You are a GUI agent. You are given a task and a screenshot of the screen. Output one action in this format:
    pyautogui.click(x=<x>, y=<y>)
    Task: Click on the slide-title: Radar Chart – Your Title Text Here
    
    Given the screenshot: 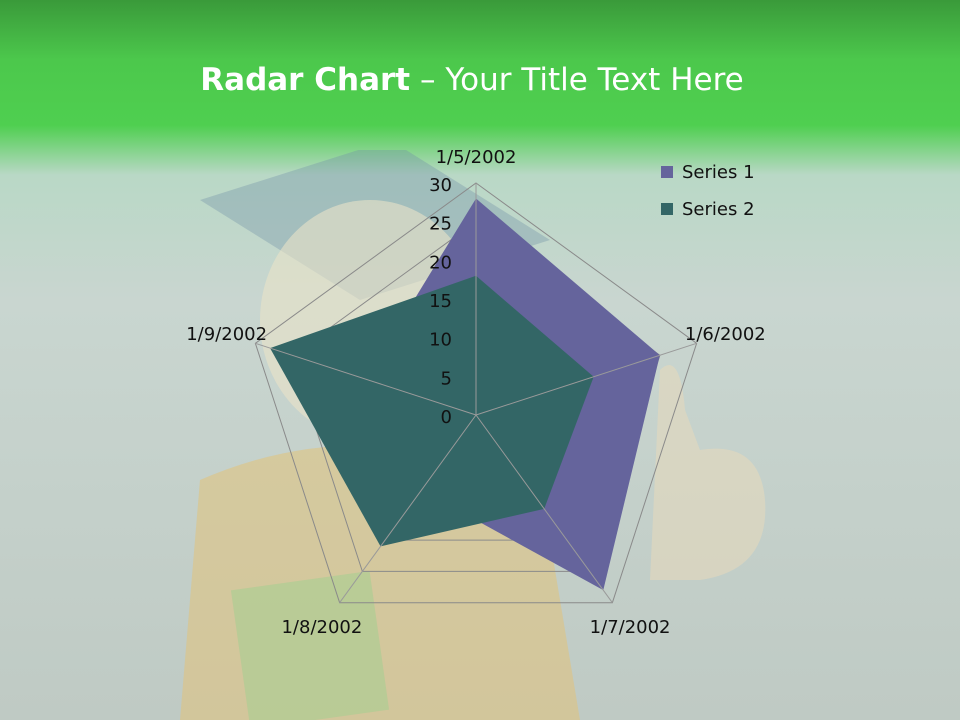 What is the action you would take?
    pyautogui.click(x=472, y=80)
    